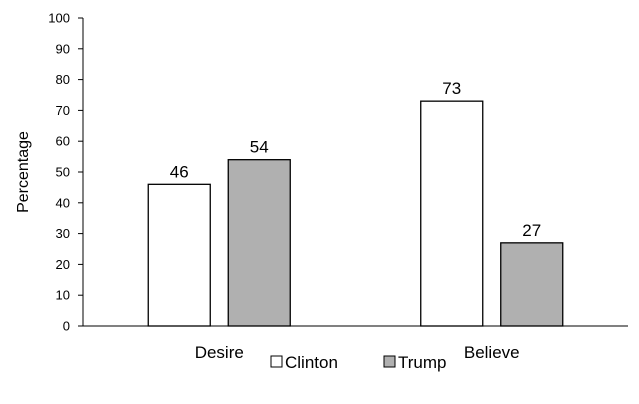 This screenshot has height=404, width=639. What do you see at coordinates (179, 171) in the screenshot?
I see `data-label-desire-clinton: 46` at bounding box center [179, 171].